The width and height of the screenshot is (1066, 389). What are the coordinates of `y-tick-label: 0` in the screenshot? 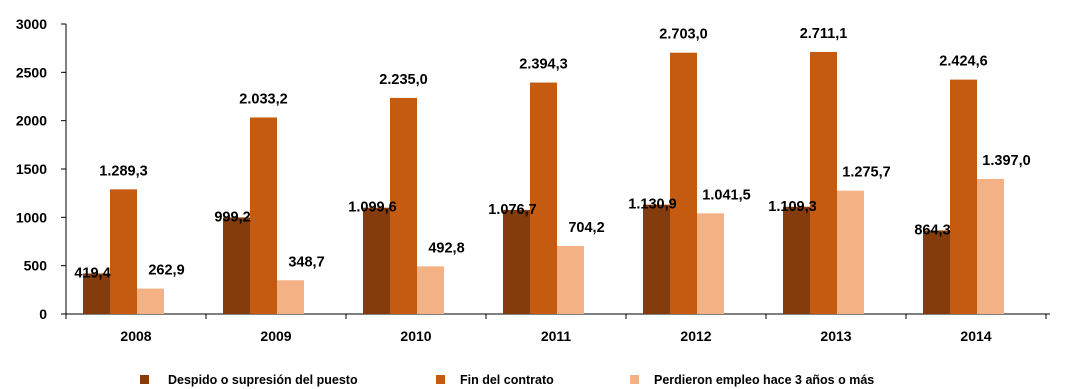 It's located at (43, 314).